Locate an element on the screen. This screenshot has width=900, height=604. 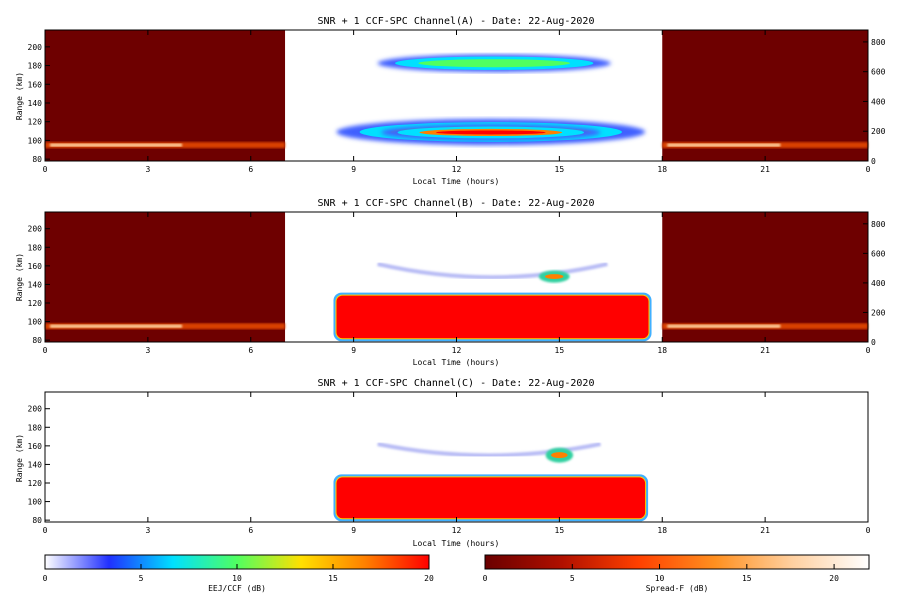
colorbar-spread-f-ticks: 0 5 10 15 20 is located at coordinates (661, 573).